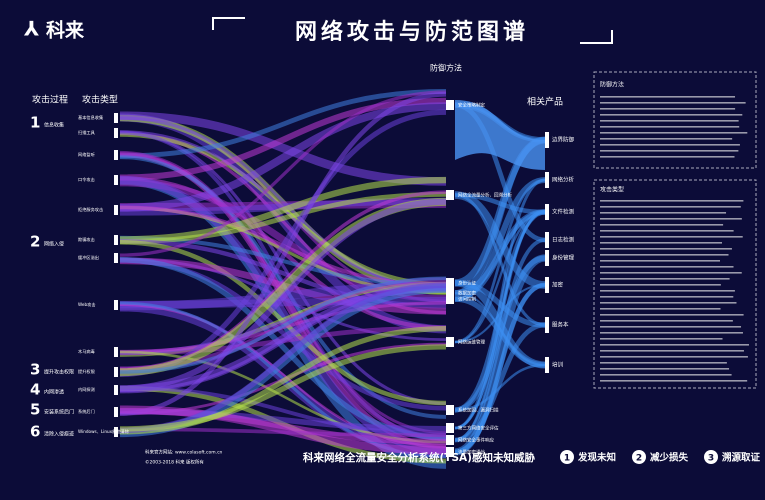  I want to click on footer-note: 科来官方网站: www.colasoft.com.cn, so click(184, 452).